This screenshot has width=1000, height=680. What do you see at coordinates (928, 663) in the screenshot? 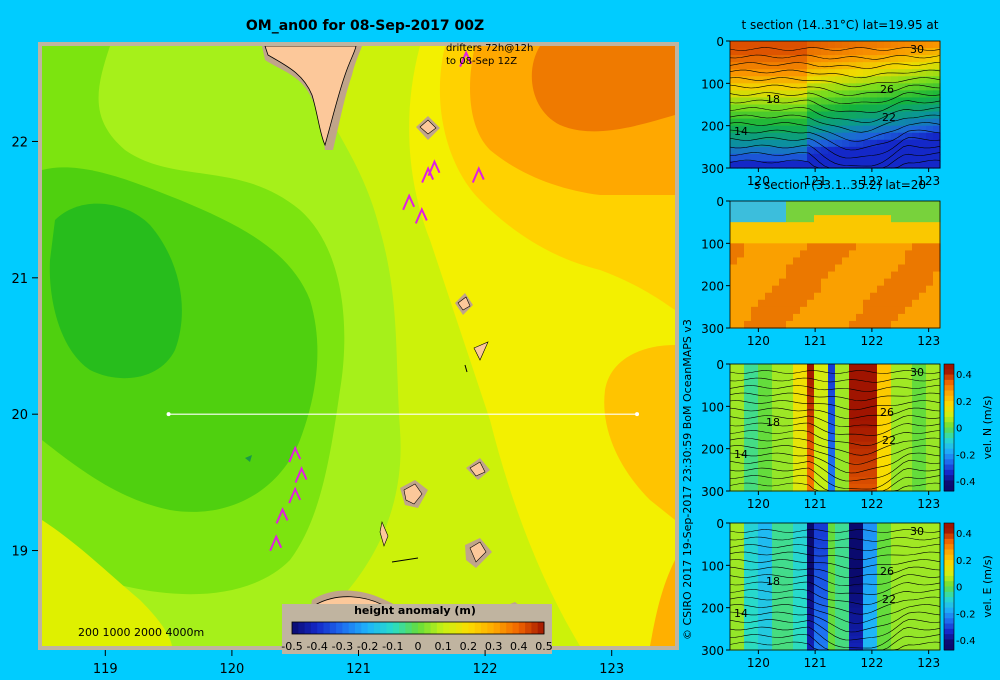
I see `panel-x-tick-label: 123` at bounding box center [928, 663].